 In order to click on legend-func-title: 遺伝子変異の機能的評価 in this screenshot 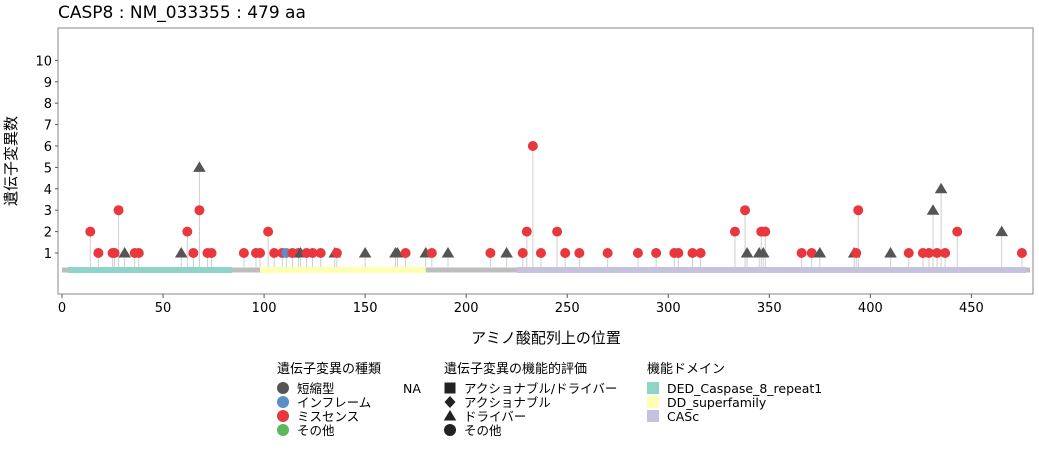, I will do `click(515, 369)`.